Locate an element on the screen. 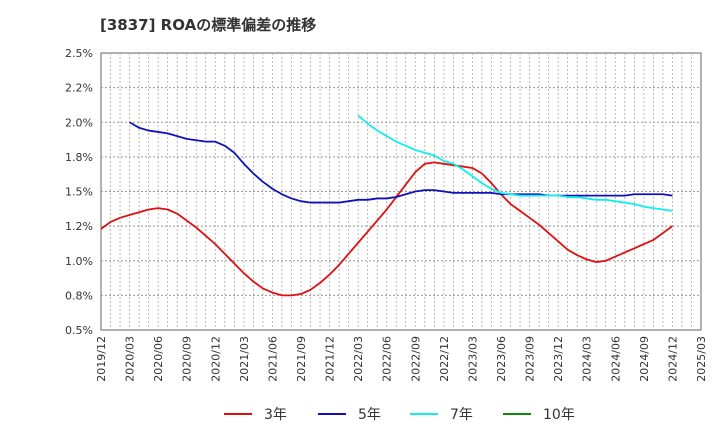 The image size is (720, 440). x-tick-label: 2021/06 is located at coordinates (272, 359).